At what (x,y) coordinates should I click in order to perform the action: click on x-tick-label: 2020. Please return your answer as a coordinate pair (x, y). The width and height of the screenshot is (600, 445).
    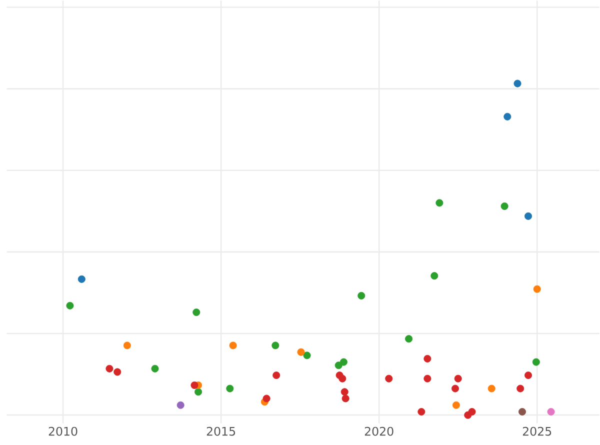
    Looking at the image, I should click on (379, 431).